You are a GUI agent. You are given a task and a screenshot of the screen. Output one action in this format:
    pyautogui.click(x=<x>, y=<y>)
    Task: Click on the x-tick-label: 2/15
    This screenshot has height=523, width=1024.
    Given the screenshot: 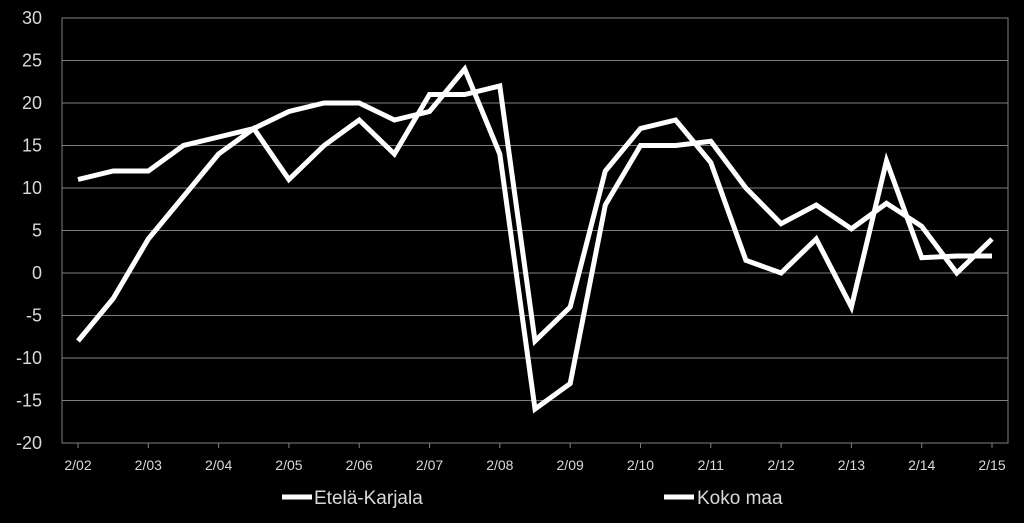 What is the action you would take?
    pyautogui.click(x=991, y=465)
    